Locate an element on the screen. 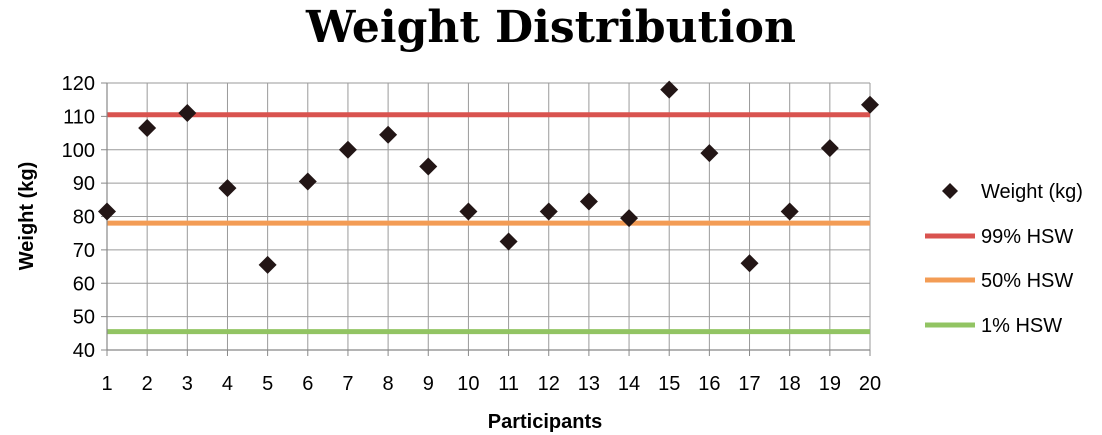 The height and width of the screenshot is (435, 1102). y-tick-label: 50 is located at coordinates (84, 318).